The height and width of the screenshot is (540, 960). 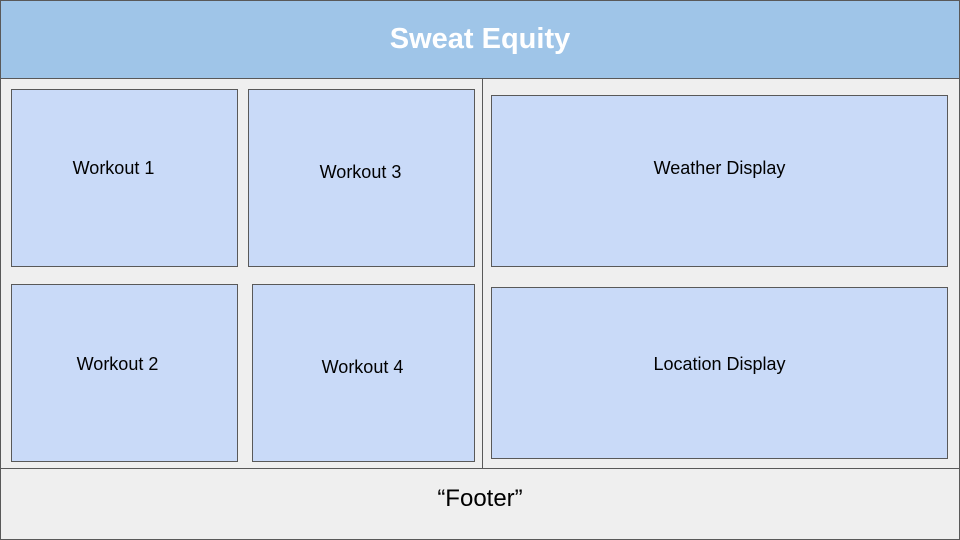 I want to click on workout-1-label: Workout 1, so click(x=113, y=168).